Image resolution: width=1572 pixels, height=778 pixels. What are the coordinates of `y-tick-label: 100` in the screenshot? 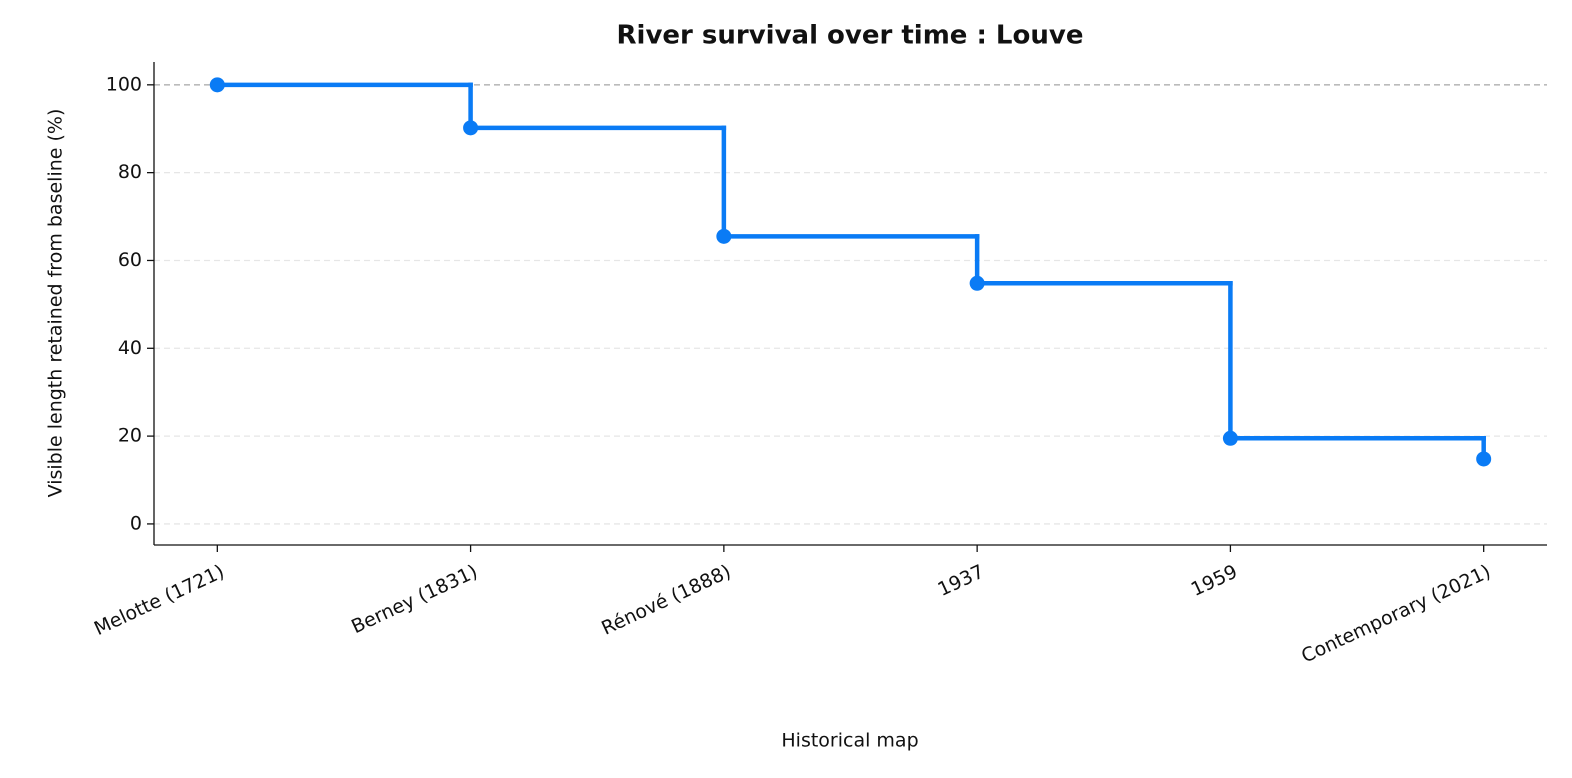 It's located at (124, 84).